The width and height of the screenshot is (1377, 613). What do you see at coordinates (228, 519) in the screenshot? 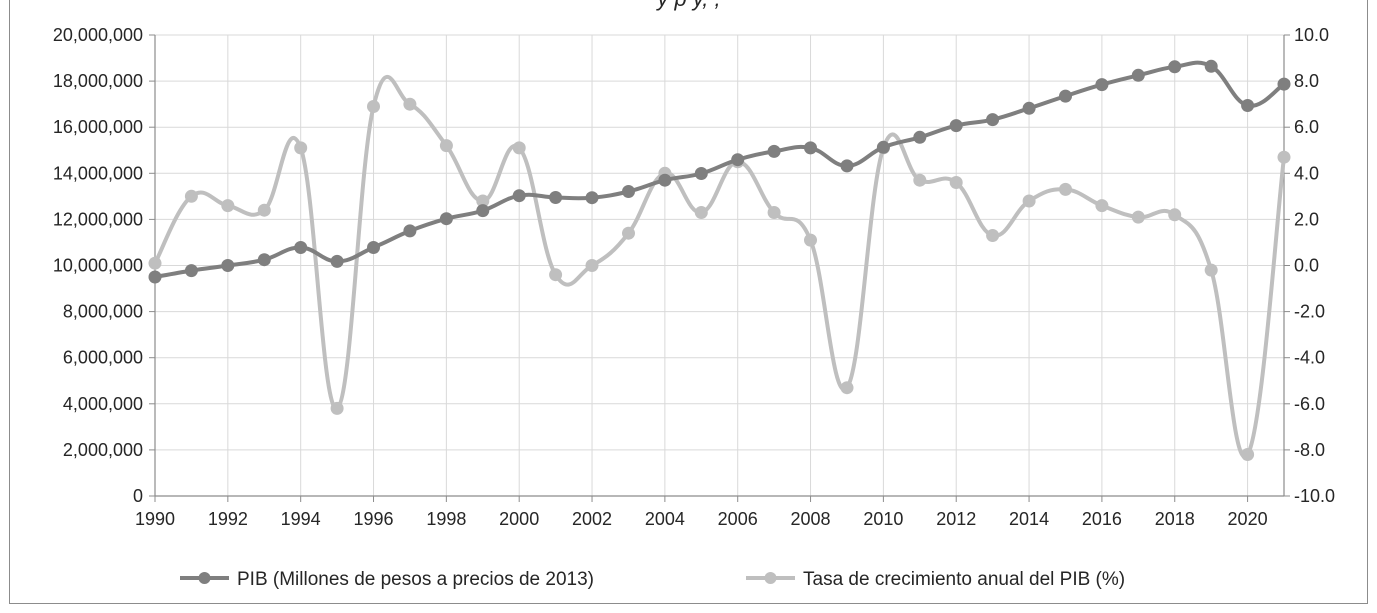
I see `x-tick-label: 1992` at bounding box center [228, 519].